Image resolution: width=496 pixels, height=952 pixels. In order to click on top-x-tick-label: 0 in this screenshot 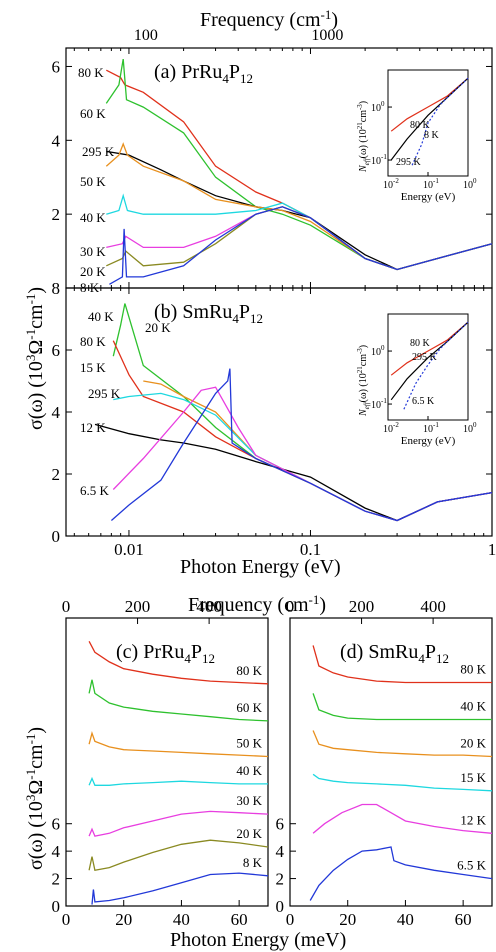, I will do `click(290, 606)`.